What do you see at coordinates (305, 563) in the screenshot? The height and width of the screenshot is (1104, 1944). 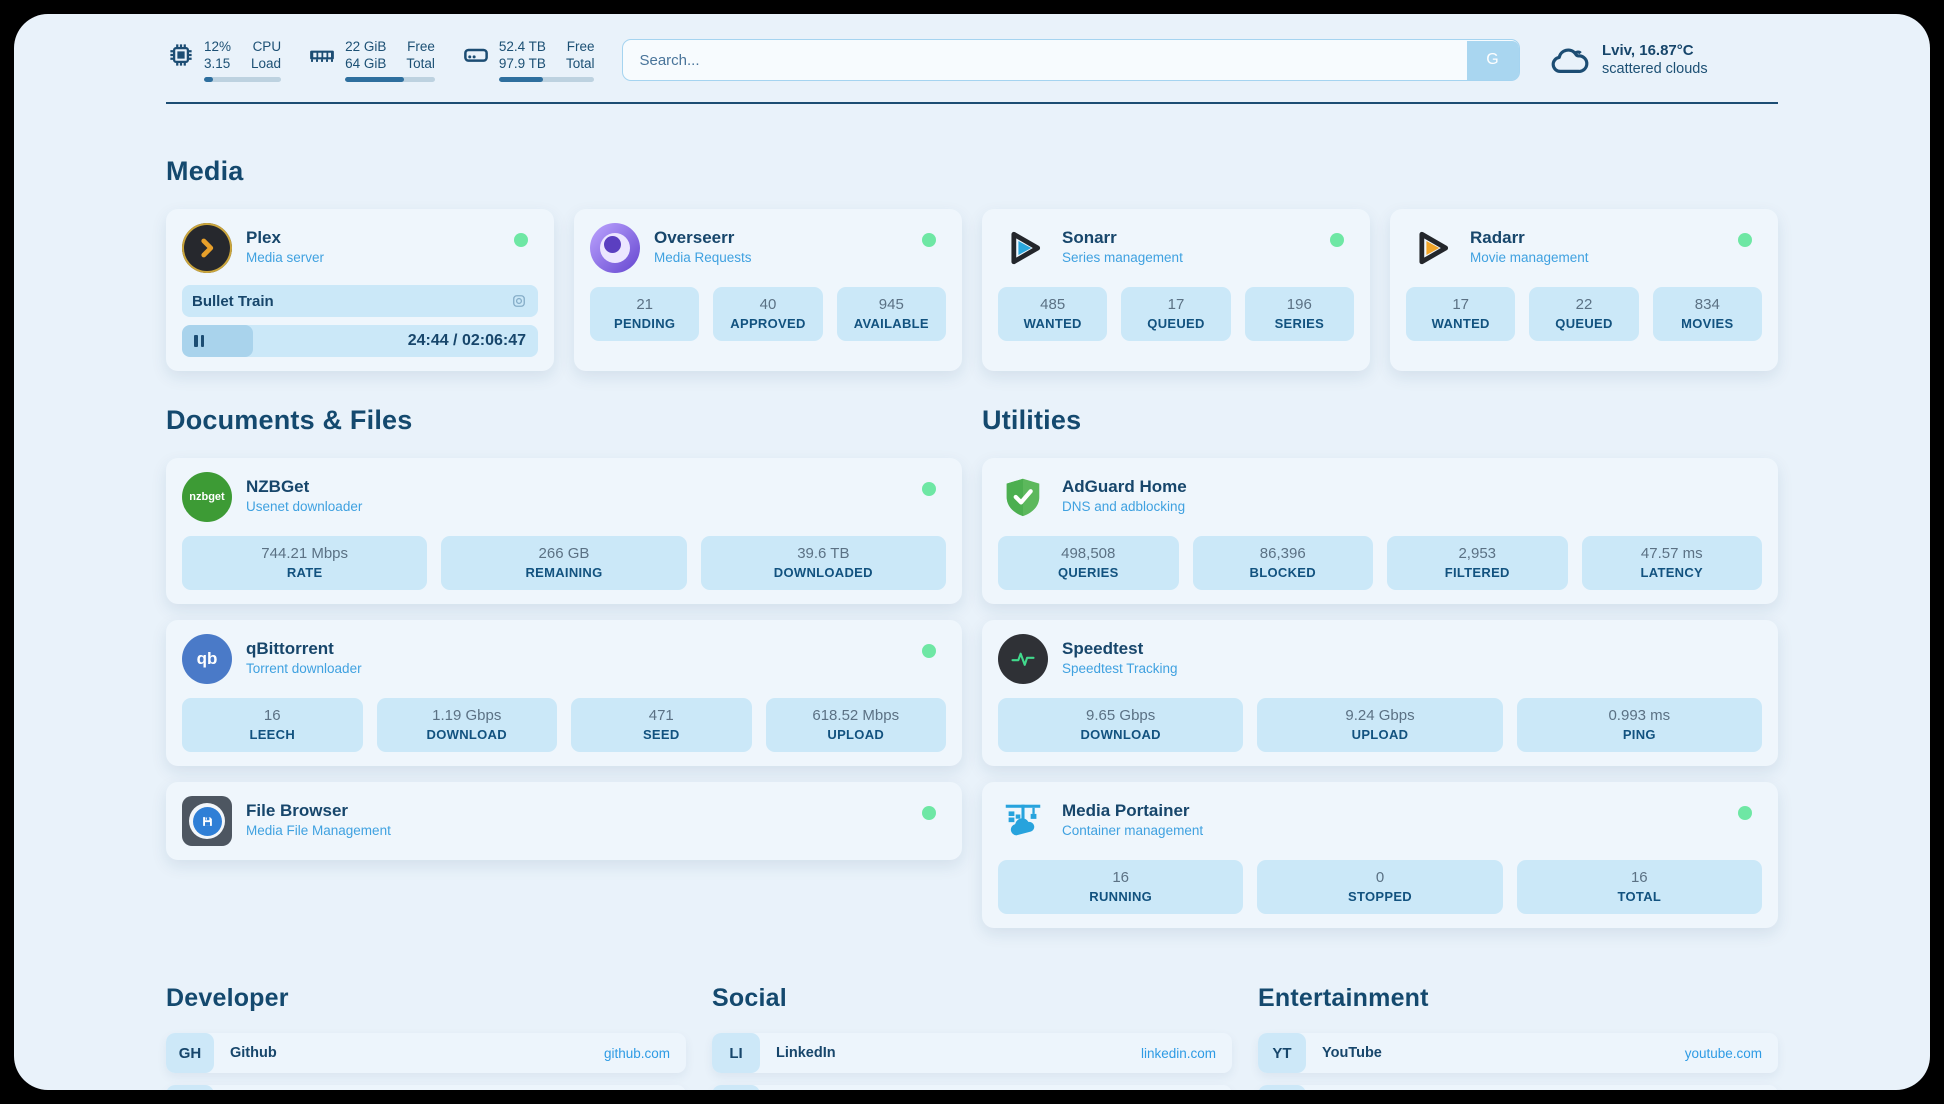 I see `stat-rate: 744.21 Mbps RATE` at bounding box center [305, 563].